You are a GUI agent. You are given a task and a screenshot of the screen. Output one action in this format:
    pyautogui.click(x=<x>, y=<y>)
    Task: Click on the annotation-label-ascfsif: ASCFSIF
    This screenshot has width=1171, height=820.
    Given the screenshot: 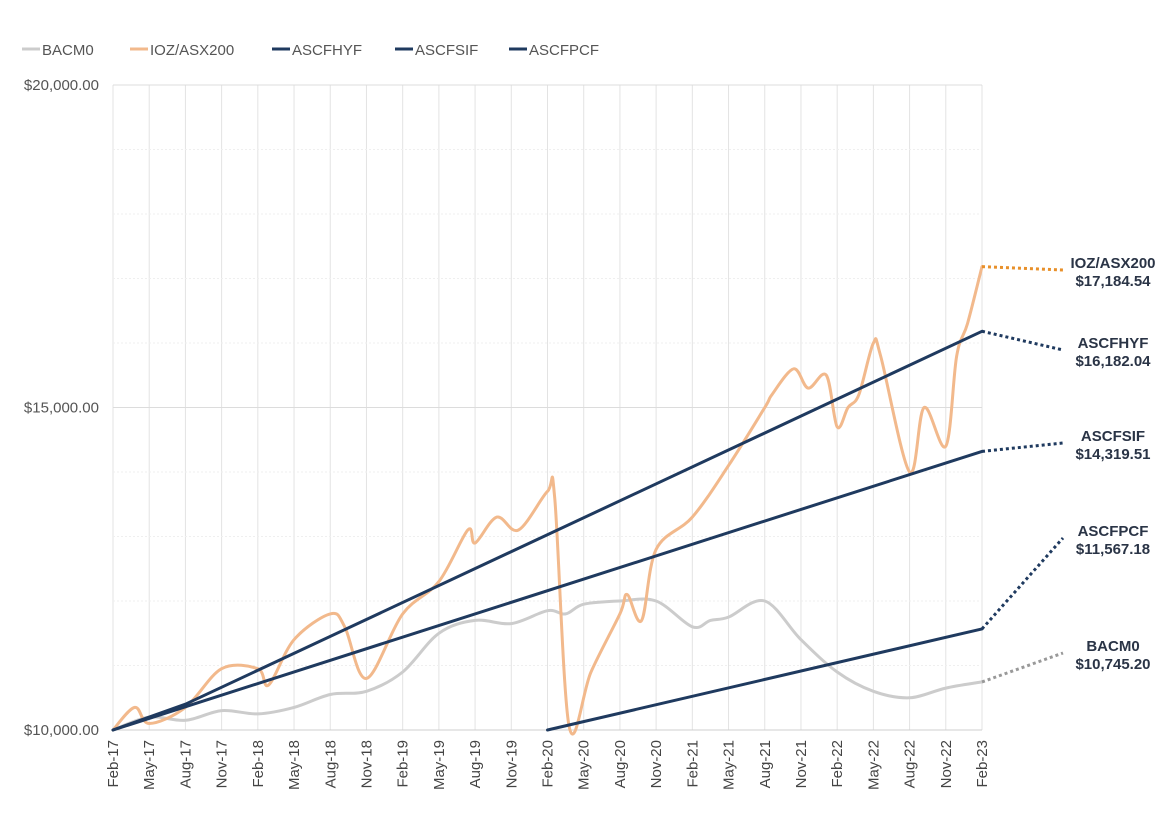 What is the action you would take?
    pyautogui.click(x=1113, y=436)
    